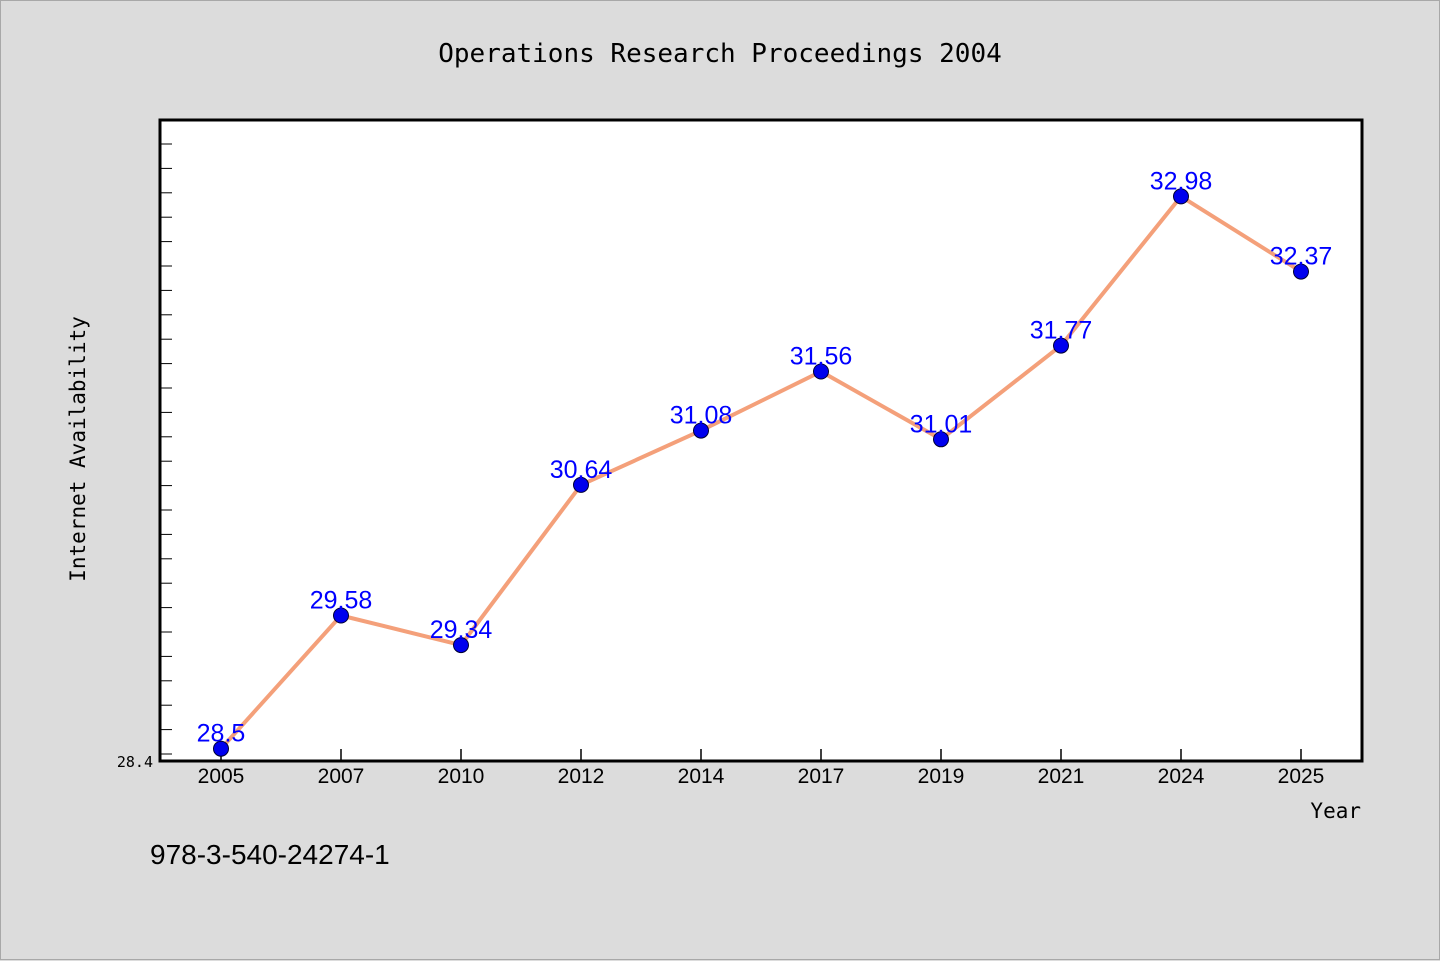 The image size is (1440, 961). I want to click on x-tick-label: 2012, so click(581, 776).